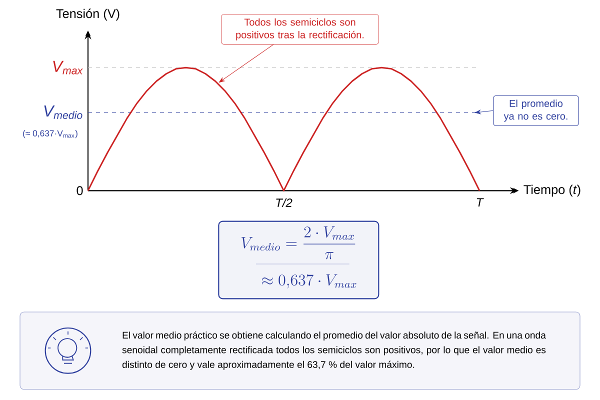 This screenshot has height=400, width=600. What do you see at coordinates (536, 111) in the screenshot?
I see `text: El promedio ya no es cero.` at bounding box center [536, 111].